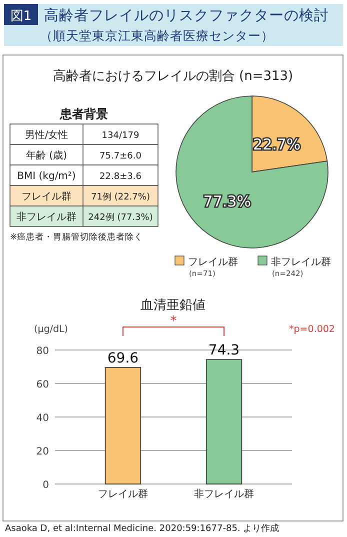  Describe the element at coordinates (121, 177) in the screenshot. I see `text: 22.8±3.6` at that location.